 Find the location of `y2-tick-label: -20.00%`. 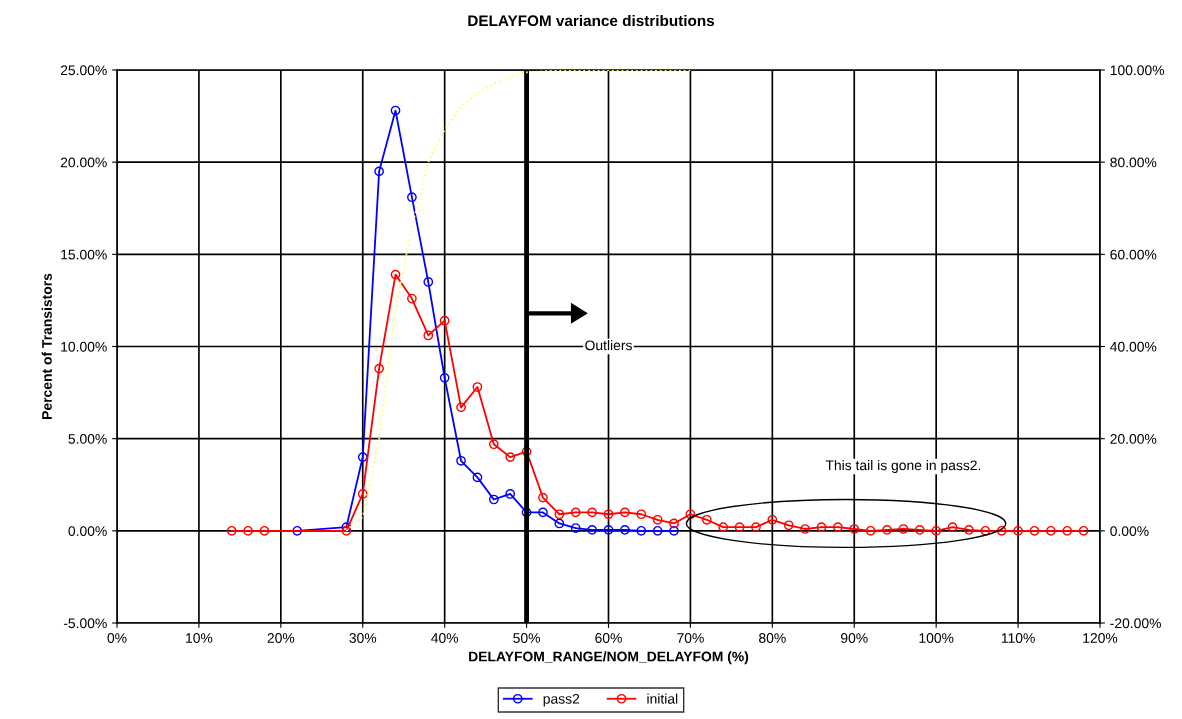

y2-tick-label: -20.00% is located at coordinates (1135, 623).